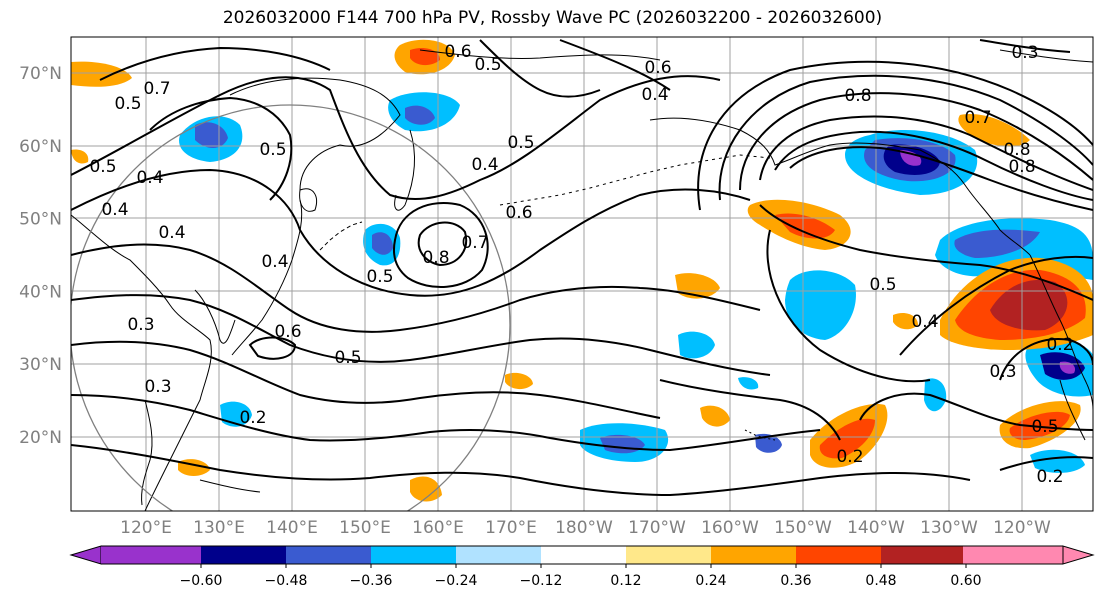  I want to click on lon-label: 170°E, so click(511, 528).